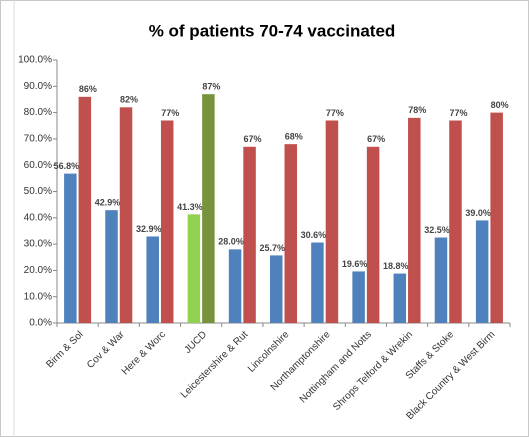 This screenshot has height=437, width=529. What do you see at coordinates (129, 100) in the screenshot?
I see `value-label: 82%` at bounding box center [129, 100].